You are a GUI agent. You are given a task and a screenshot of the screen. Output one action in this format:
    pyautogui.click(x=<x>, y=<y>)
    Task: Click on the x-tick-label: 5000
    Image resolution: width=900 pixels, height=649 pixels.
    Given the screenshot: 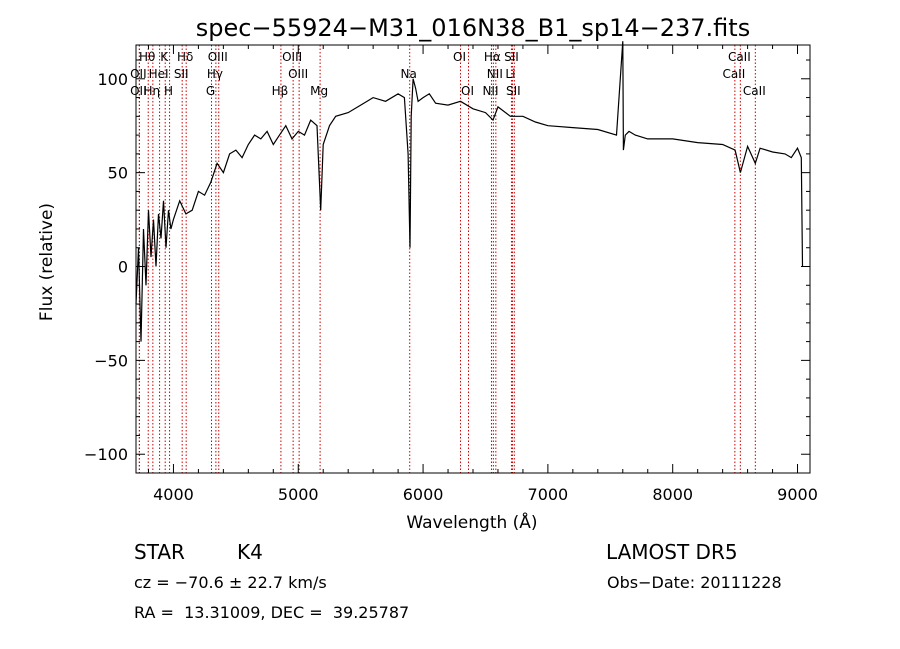 What is the action you would take?
    pyautogui.click(x=298, y=494)
    